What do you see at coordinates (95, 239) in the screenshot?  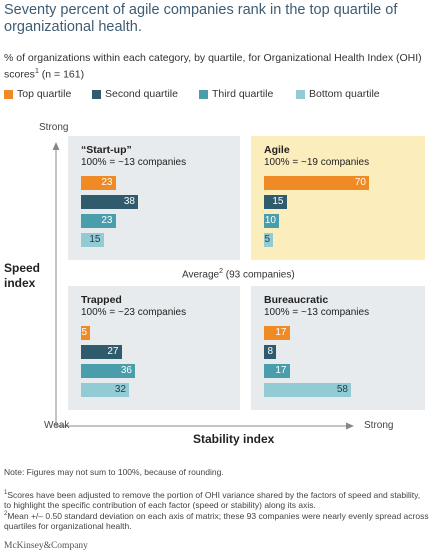 I see `bar-label-startup-bottom: 15` at bounding box center [95, 239].